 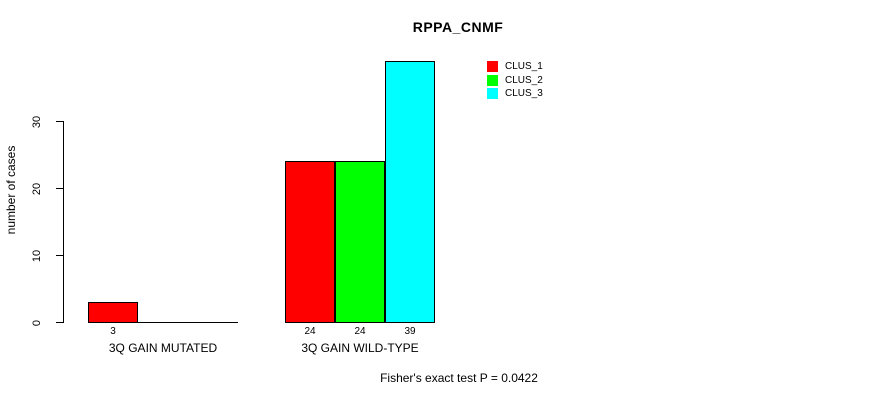 I want to click on legend-row: CLUS_3, so click(x=515, y=94).